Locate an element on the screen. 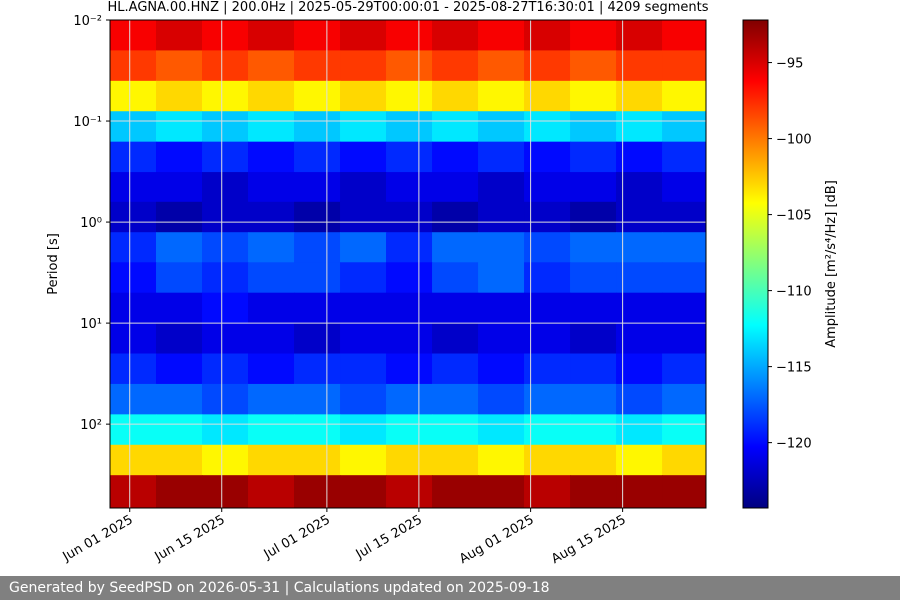 The image size is (900, 600). x-tick-label: Jul 15 2025 is located at coordinates (389, 537).